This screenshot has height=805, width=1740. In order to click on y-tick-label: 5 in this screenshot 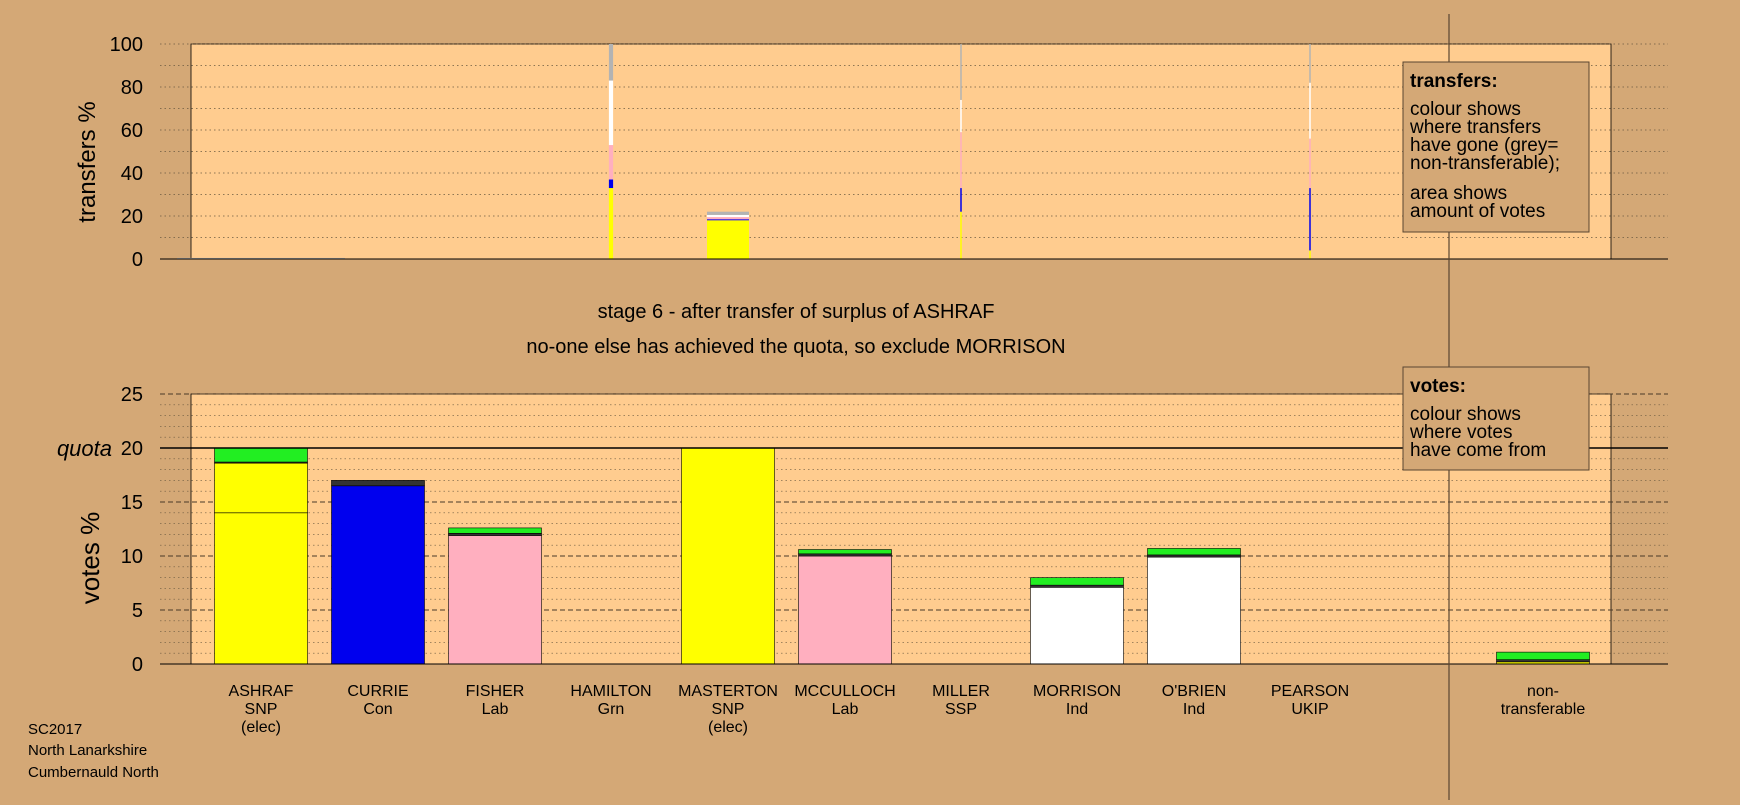, I will do `click(137, 611)`.